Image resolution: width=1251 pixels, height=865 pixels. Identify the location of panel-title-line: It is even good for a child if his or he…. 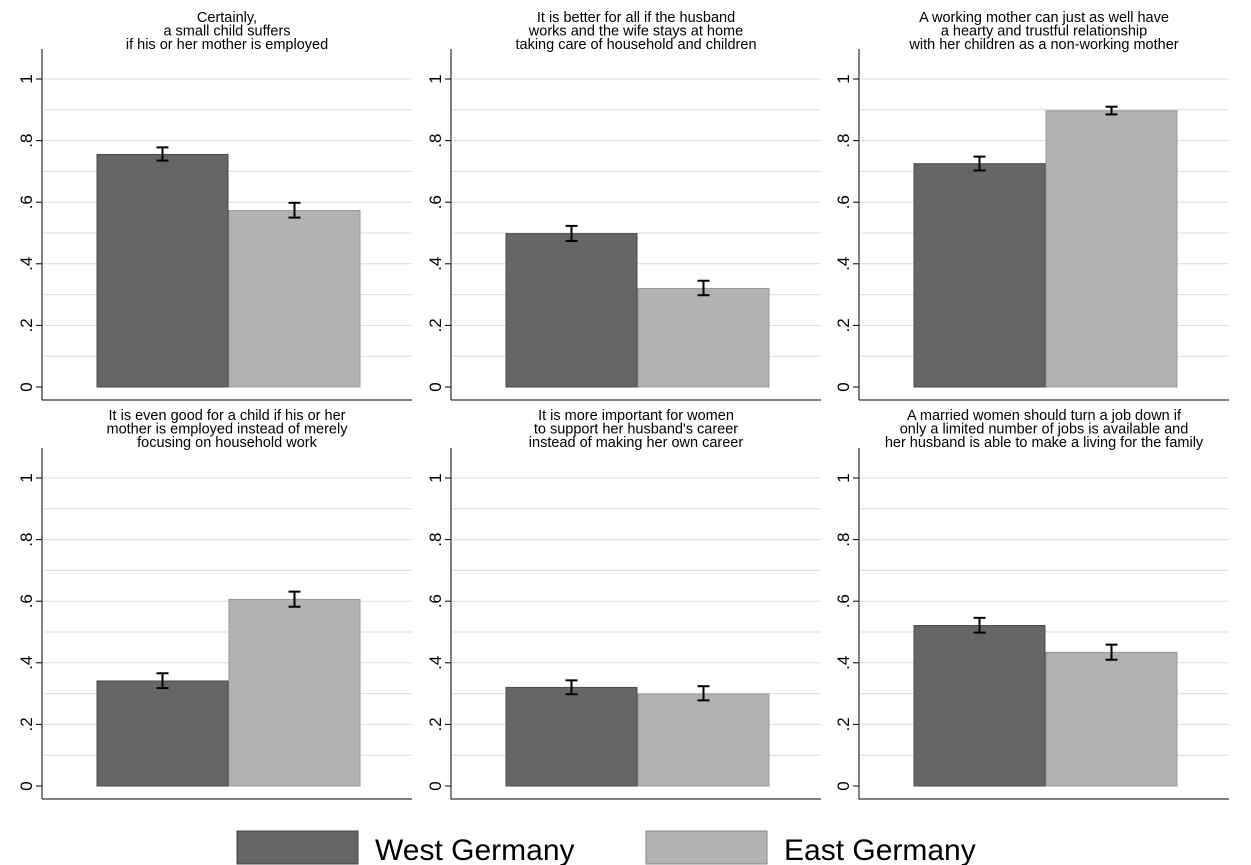
(227, 416).